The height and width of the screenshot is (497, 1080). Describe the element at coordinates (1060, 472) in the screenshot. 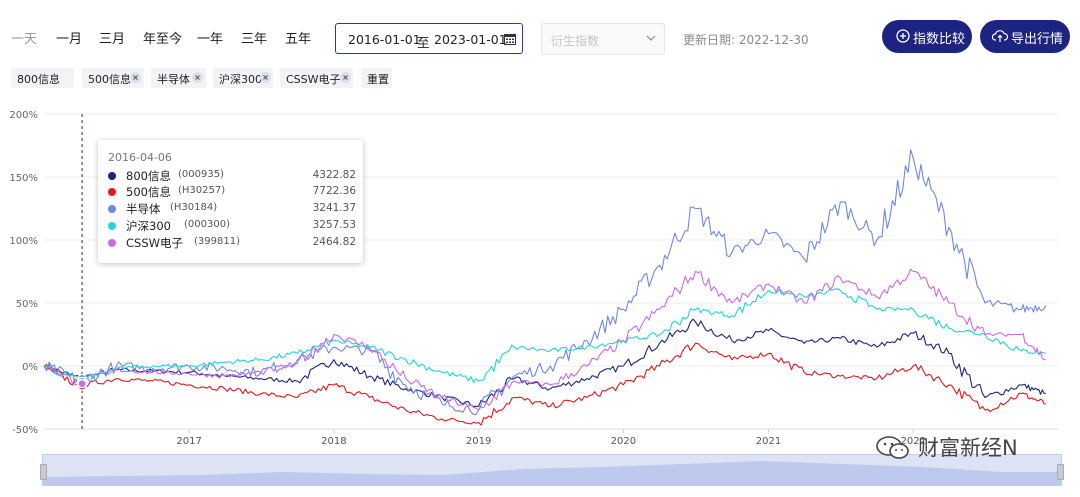

I see `navigator-right-handle` at that location.